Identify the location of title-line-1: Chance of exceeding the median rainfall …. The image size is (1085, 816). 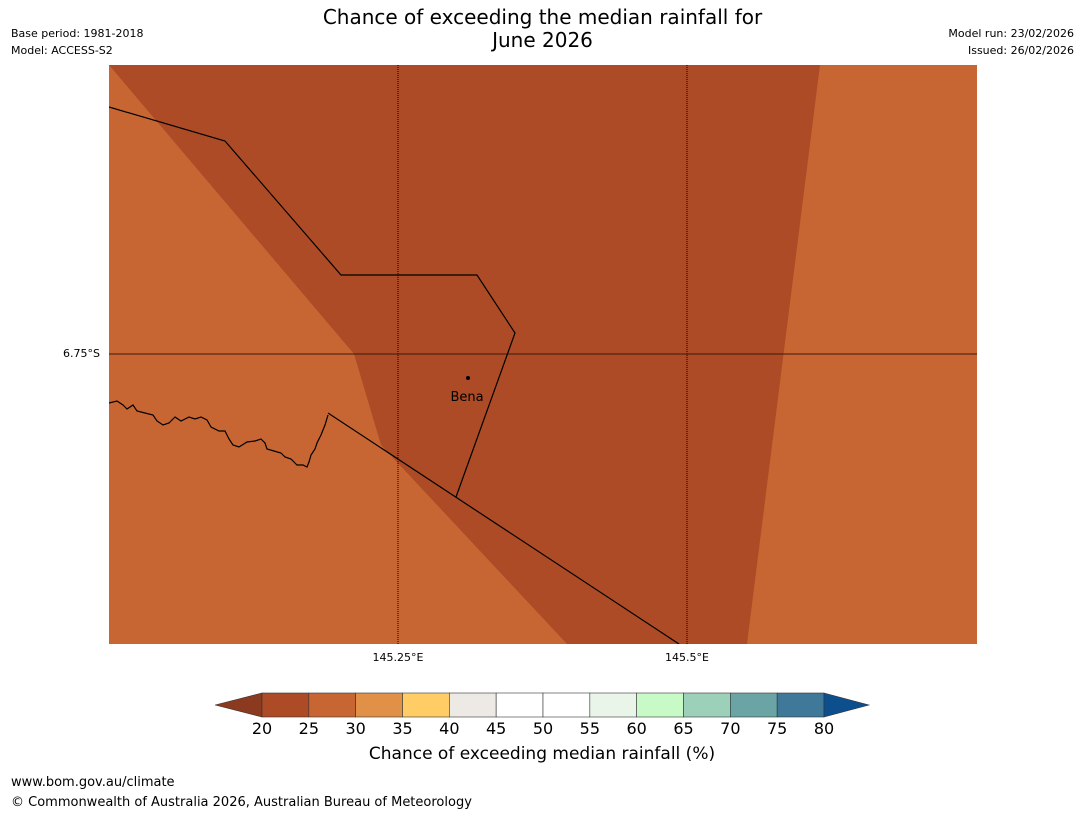
(542, 17).